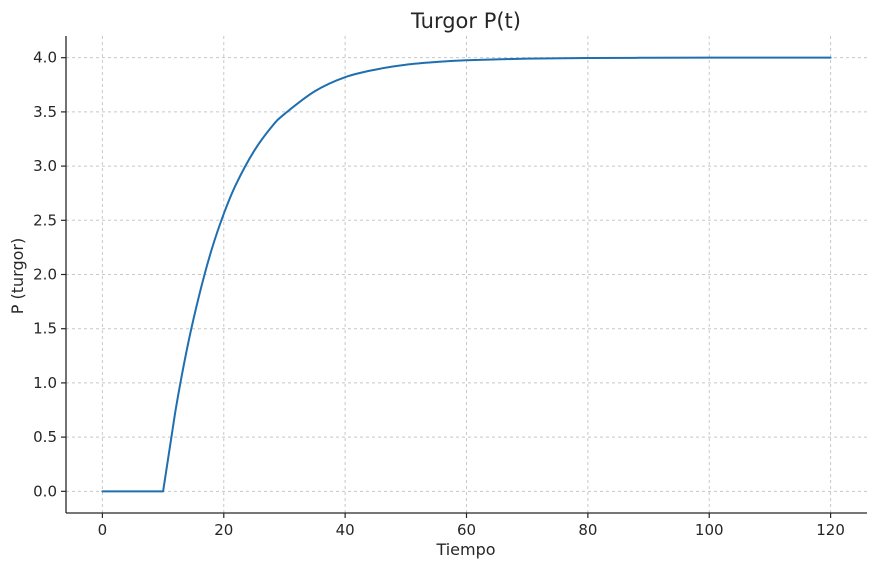 This screenshot has height=569, width=878. I want to click on y-tick-label: 1.5, so click(45, 329).